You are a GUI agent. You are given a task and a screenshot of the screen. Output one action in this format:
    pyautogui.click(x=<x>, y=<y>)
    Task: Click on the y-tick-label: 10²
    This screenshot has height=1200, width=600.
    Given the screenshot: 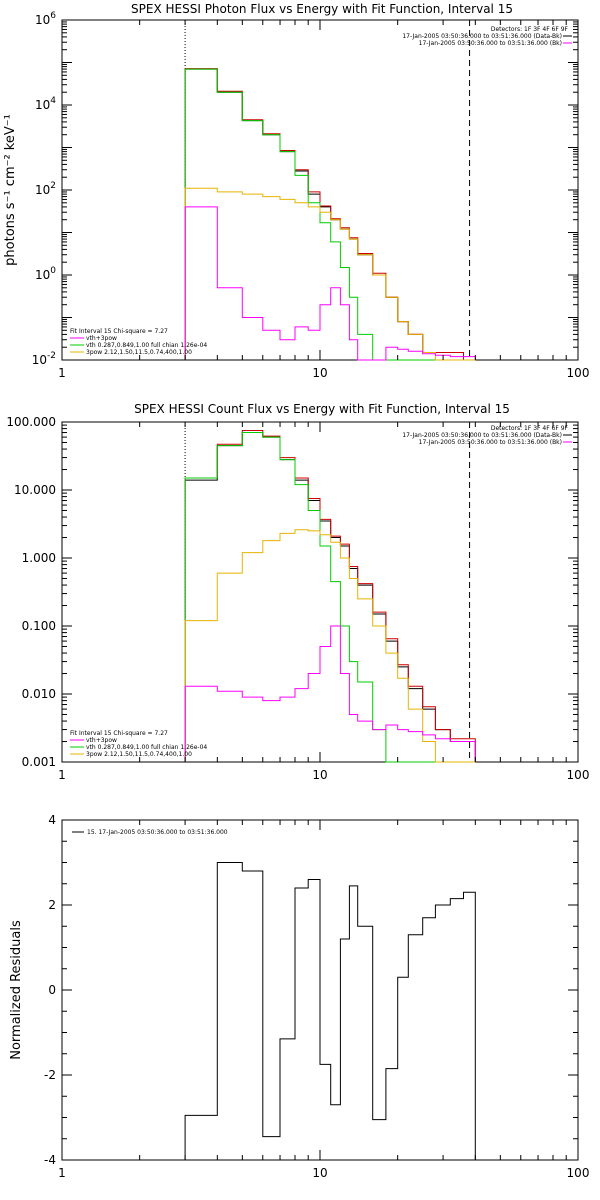 What is the action you would take?
    pyautogui.click(x=45, y=189)
    